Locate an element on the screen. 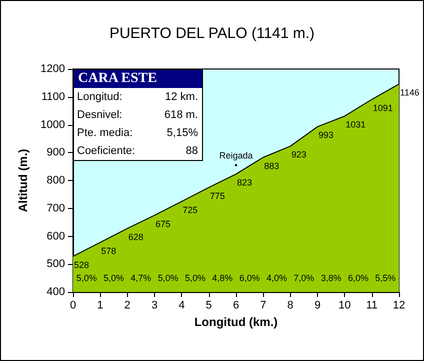 This screenshot has width=424, height=361. data-label: 1031 is located at coordinates (356, 125).